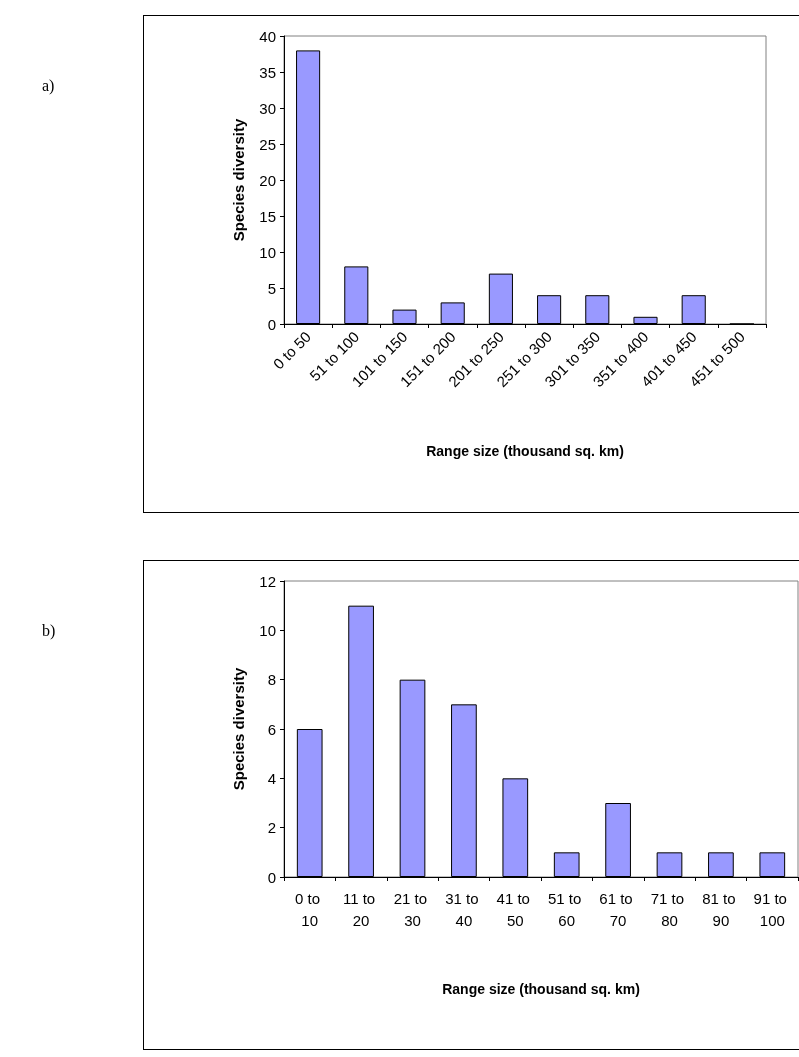 The image size is (799, 1057). Describe the element at coordinates (271, 729) in the screenshot. I see `y-tick-label: 6` at that location.